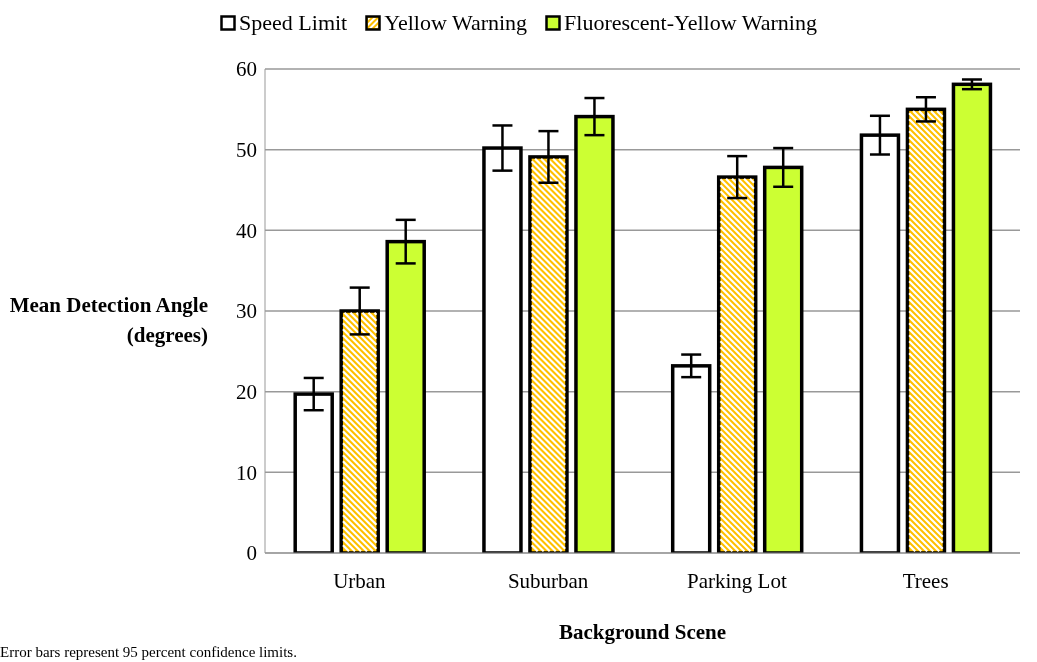 The height and width of the screenshot is (662, 1037). I want to click on y-tick-label: 0, so click(251, 553).